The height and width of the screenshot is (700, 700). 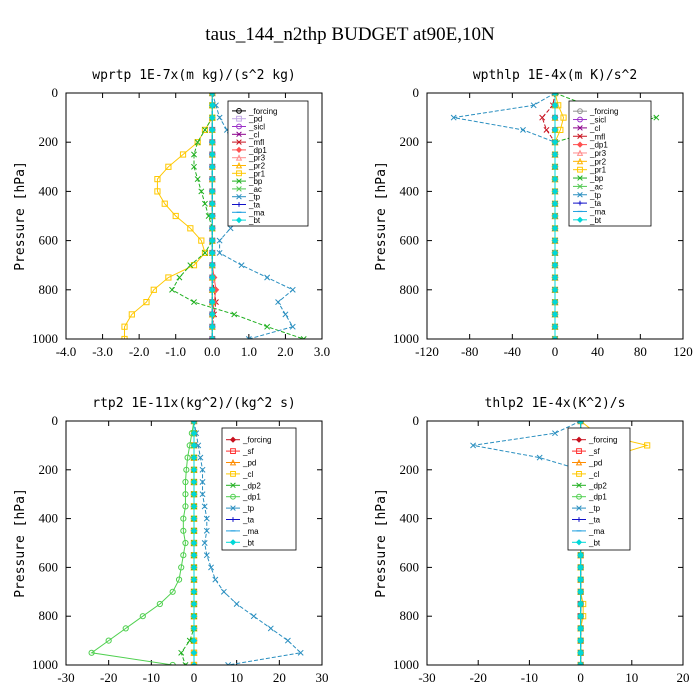 What do you see at coordinates (555, 543) in the screenshot?
I see `axes-frame` at bounding box center [555, 543].